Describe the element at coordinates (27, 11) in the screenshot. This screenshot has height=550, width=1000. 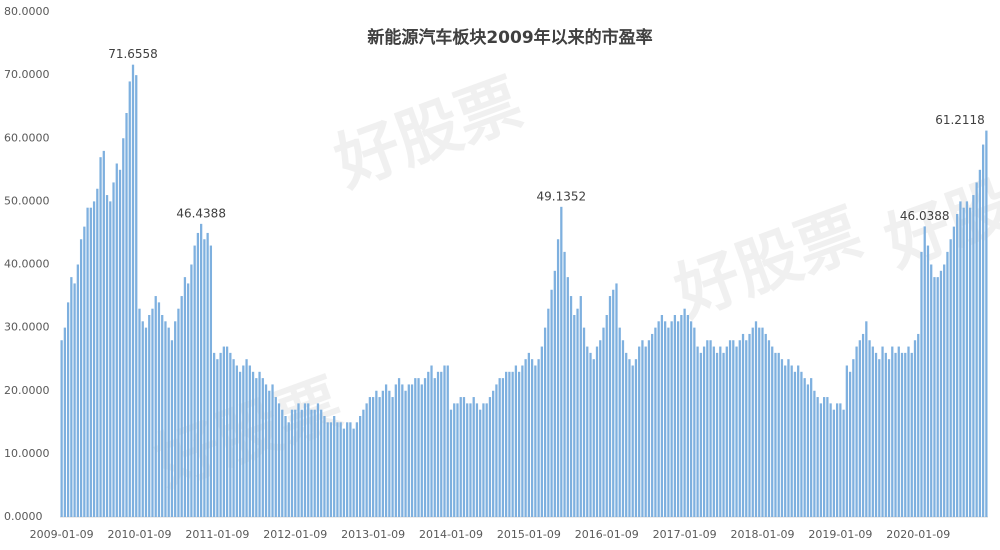
I see `y-tick-label: 80.0000` at that location.